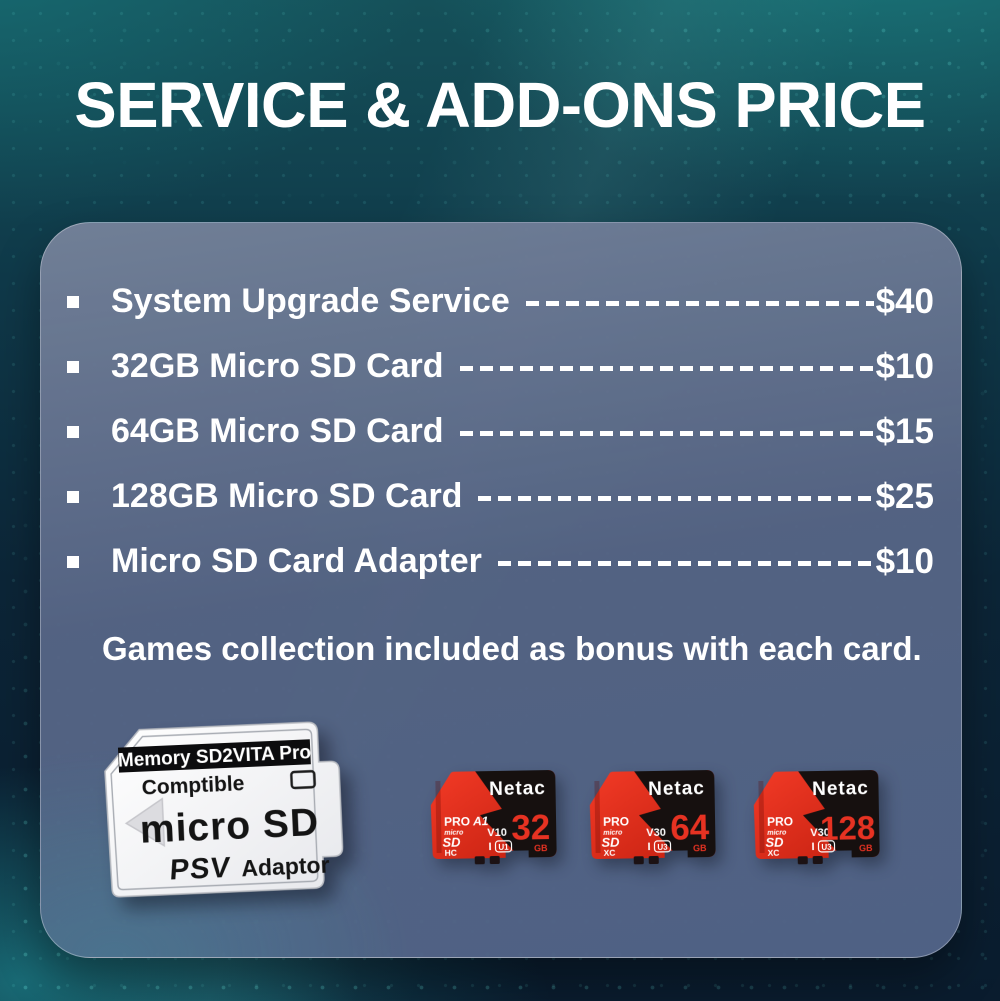  What do you see at coordinates (277, 366) in the screenshot?
I see `service-label: 32GB Micro SD Card` at bounding box center [277, 366].